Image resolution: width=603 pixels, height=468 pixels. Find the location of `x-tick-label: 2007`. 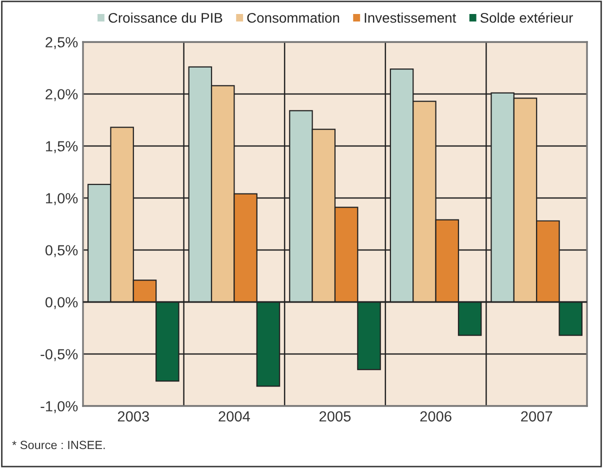

x-tick-label: 2007 is located at coordinates (536, 416).